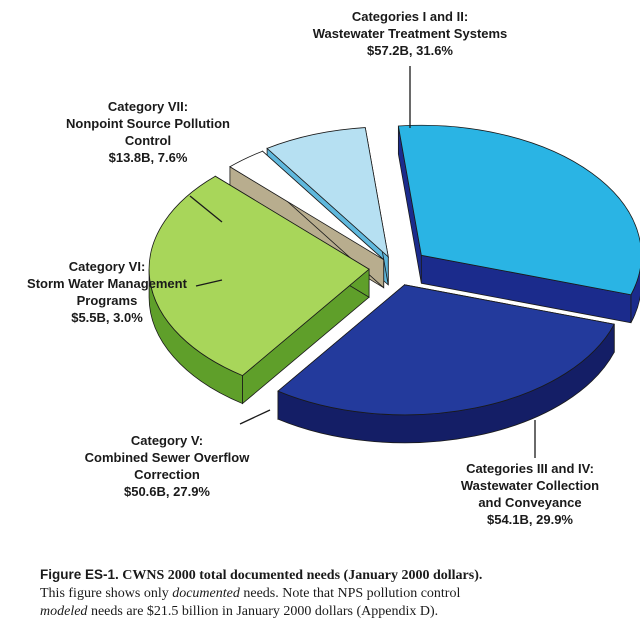  I want to click on slice-categories-iii-iv, so click(446, 363).